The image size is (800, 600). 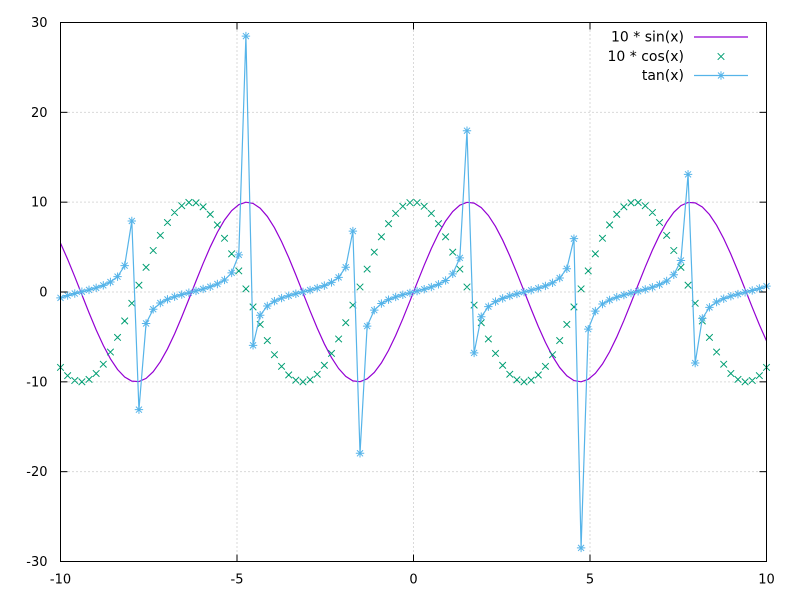 I want to click on legend-label: 10 * sin(x), so click(x=647, y=38).